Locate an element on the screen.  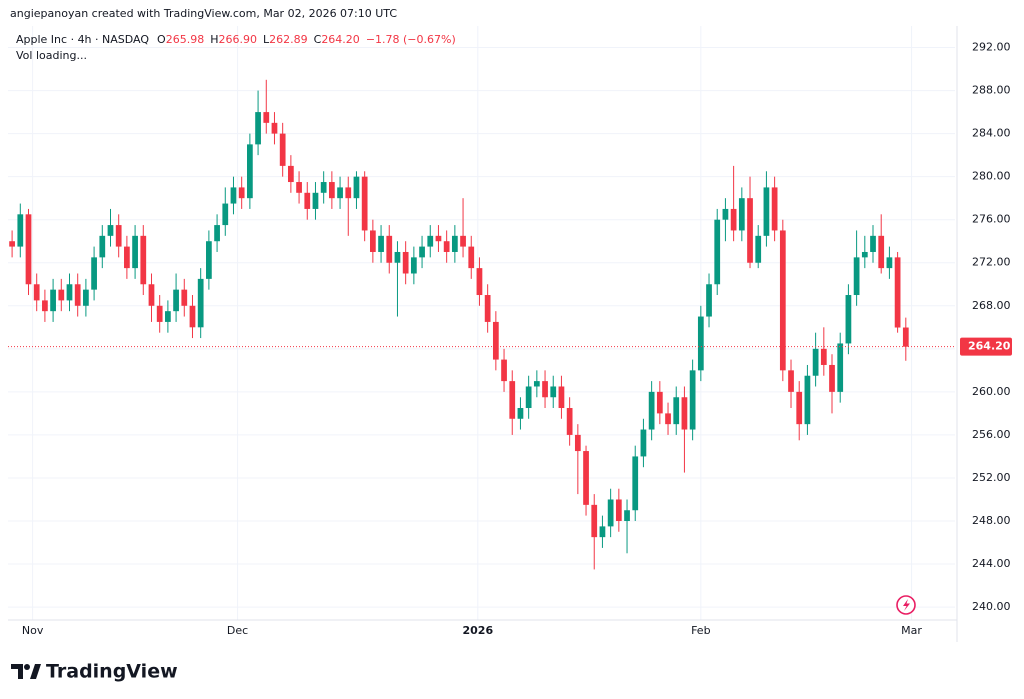
last-price-box is located at coordinates (986, 346).